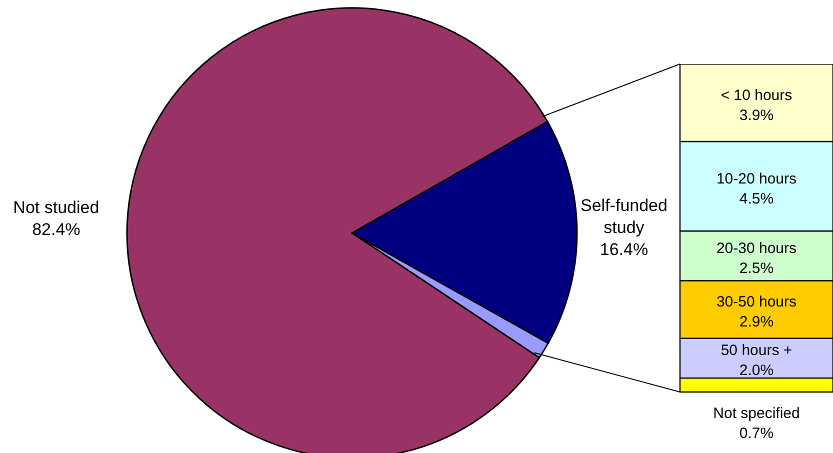 Image resolution: width=833 pixels, height=453 pixels. I want to click on data-label: 0.7%, so click(756, 433).